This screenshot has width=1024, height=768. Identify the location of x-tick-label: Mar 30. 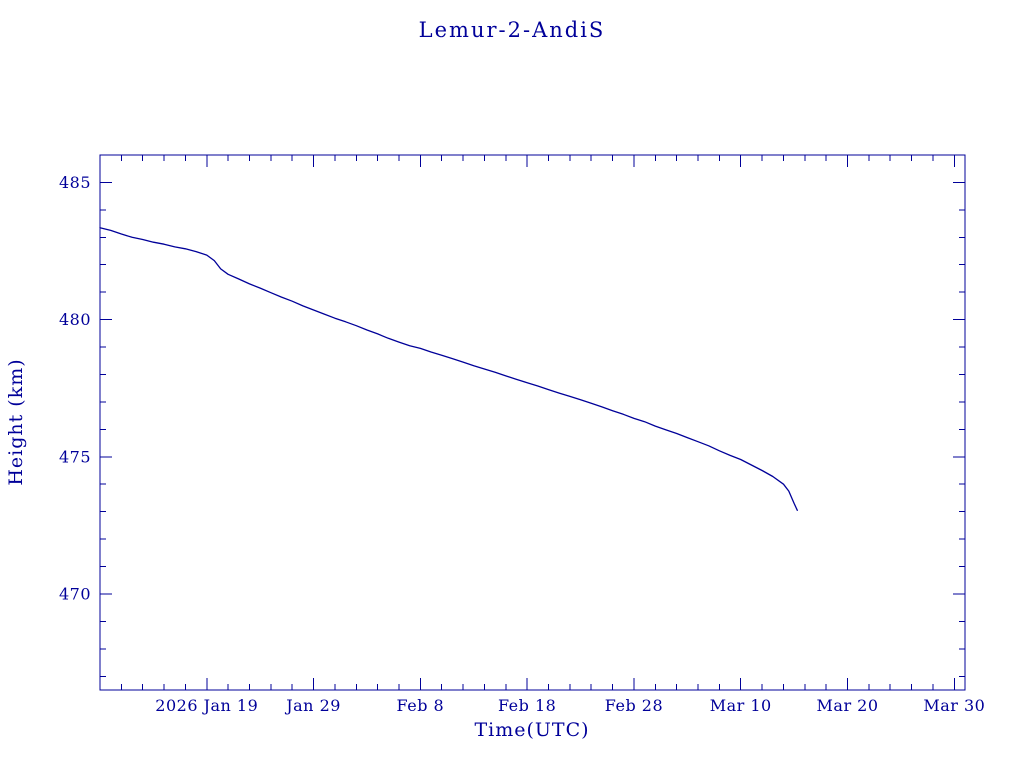
(954, 705).